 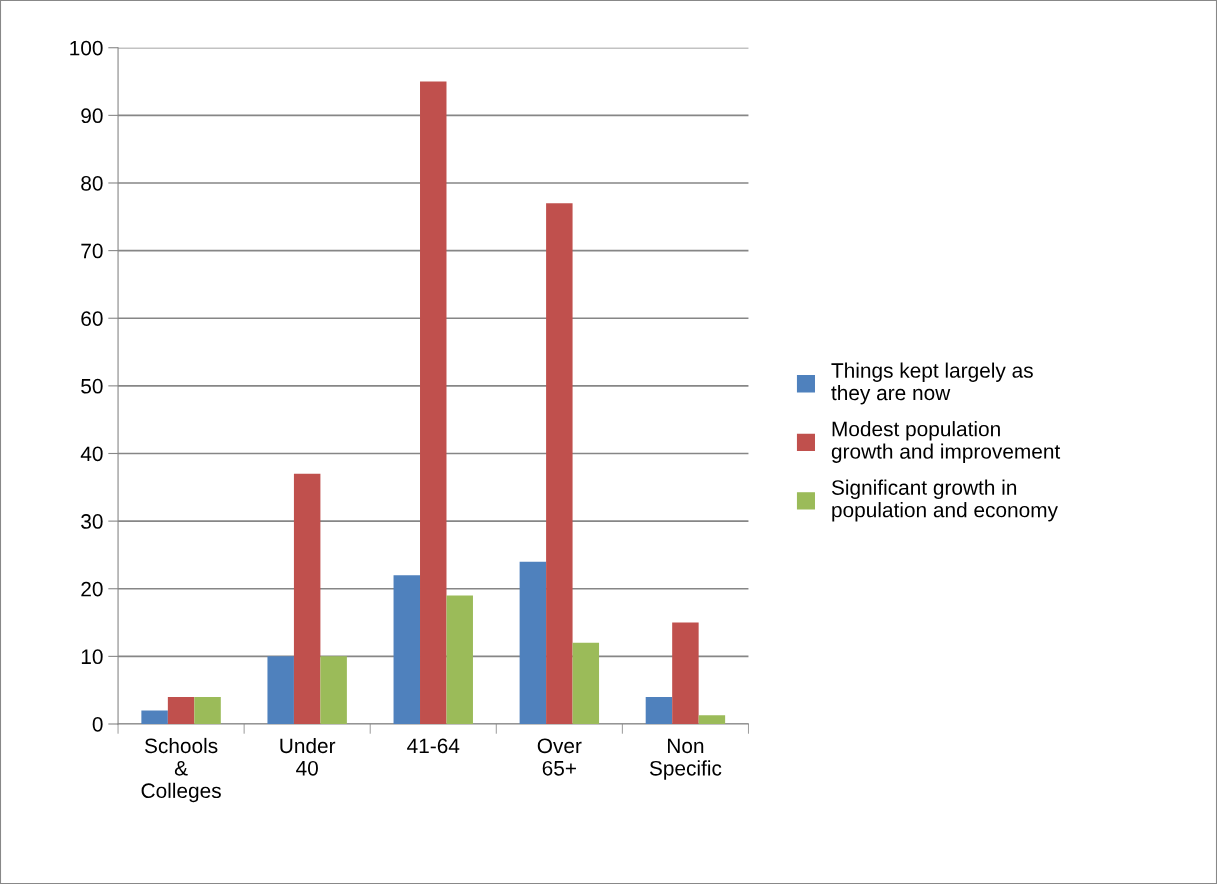 What do you see at coordinates (944, 500) in the screenshot?
I see `legend-label: Significant growth in population and economy` at bounding box center [944, 500].